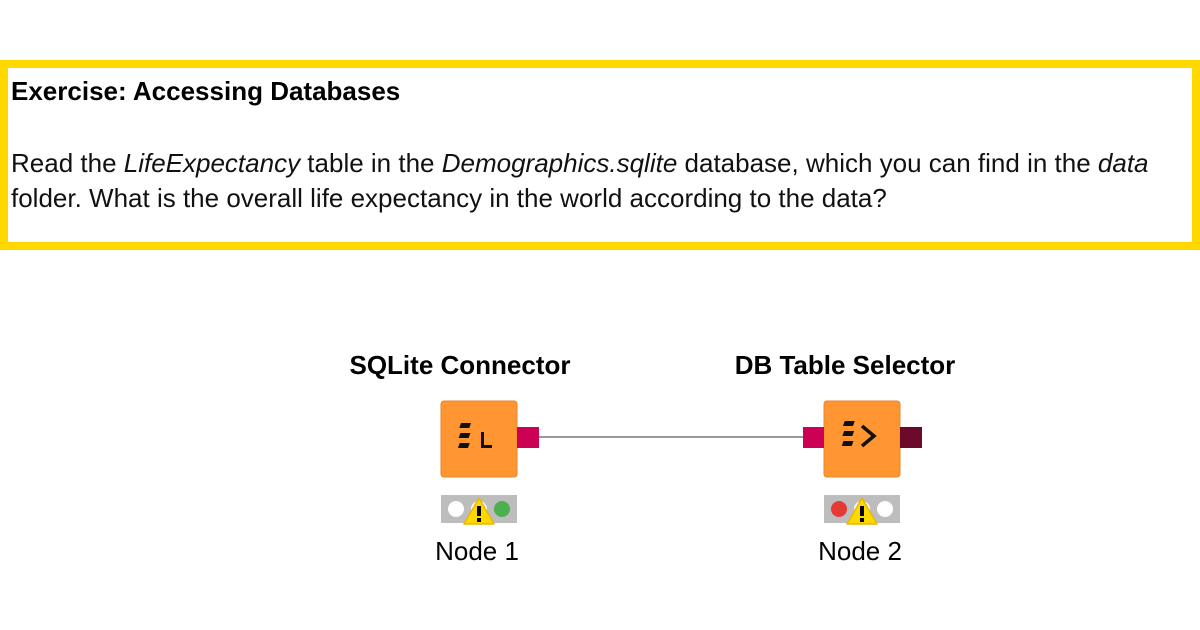 The width and height of the screenshot is (1200, 630). I want to click on text: database, which you can find in the, so click(887, 163).